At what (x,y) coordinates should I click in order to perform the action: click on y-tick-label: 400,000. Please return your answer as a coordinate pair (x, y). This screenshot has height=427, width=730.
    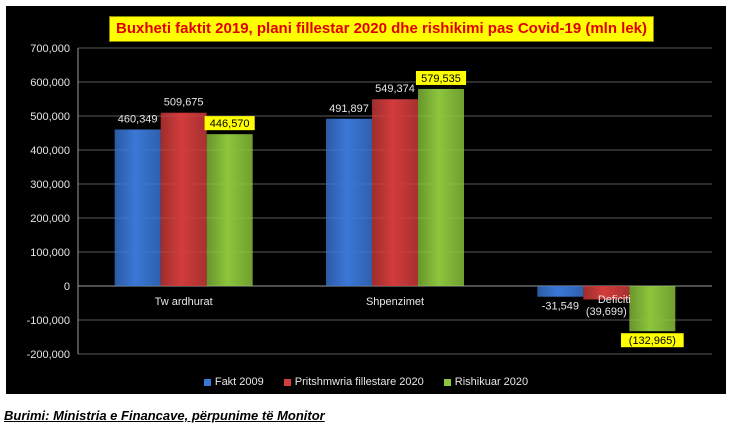
    Looking at the image, I should click on (50, 151).